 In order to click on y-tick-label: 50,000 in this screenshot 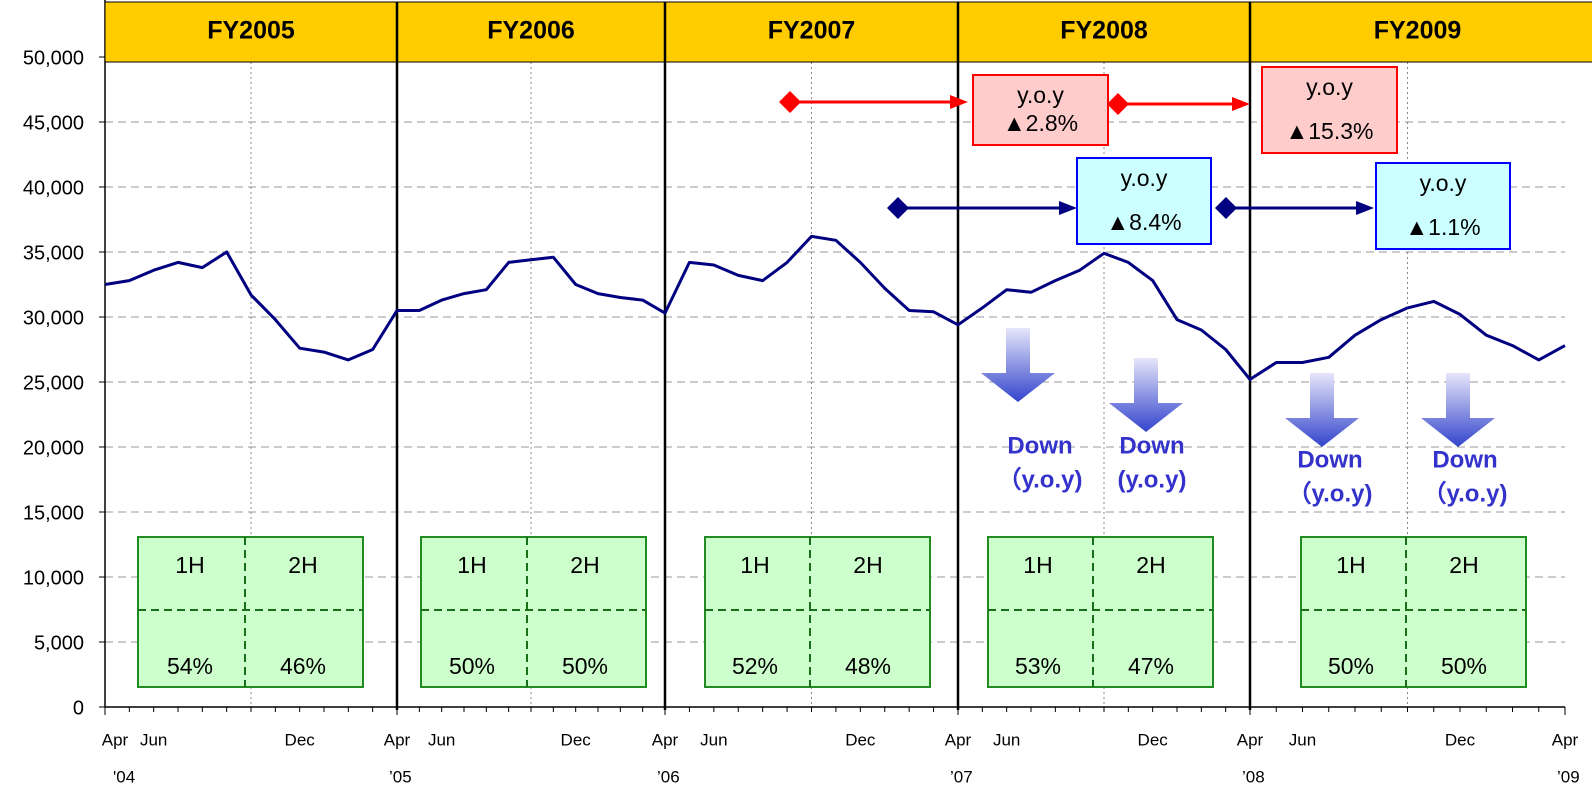, I will do `click(53, 58)`.